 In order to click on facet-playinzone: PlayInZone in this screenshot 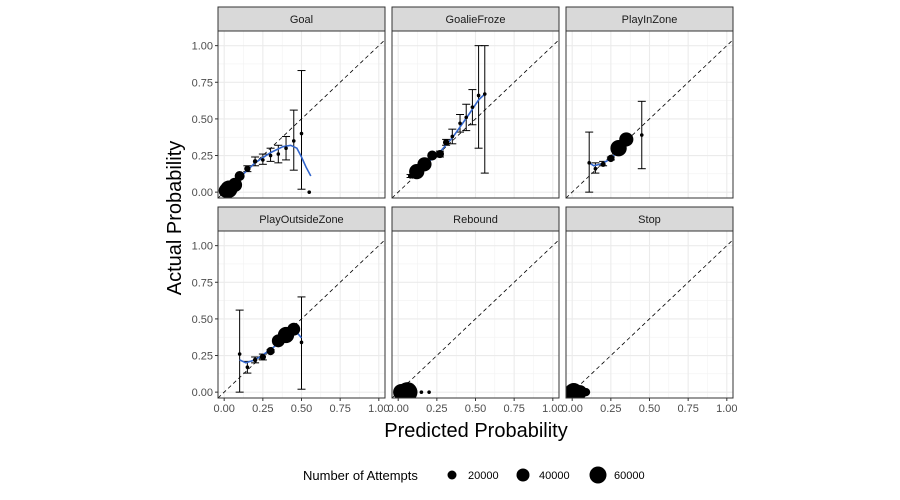, I will do `click(649, 102)`.